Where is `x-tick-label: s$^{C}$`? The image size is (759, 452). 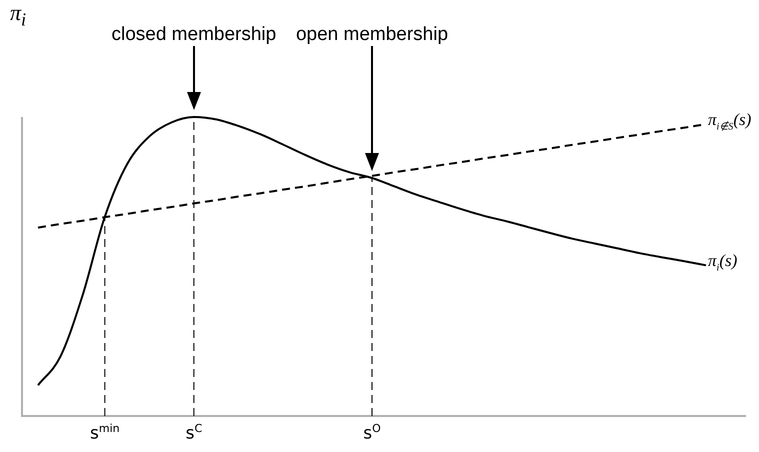
x-tick-label: s$^{C}$ is located at coordinates (194, 433).